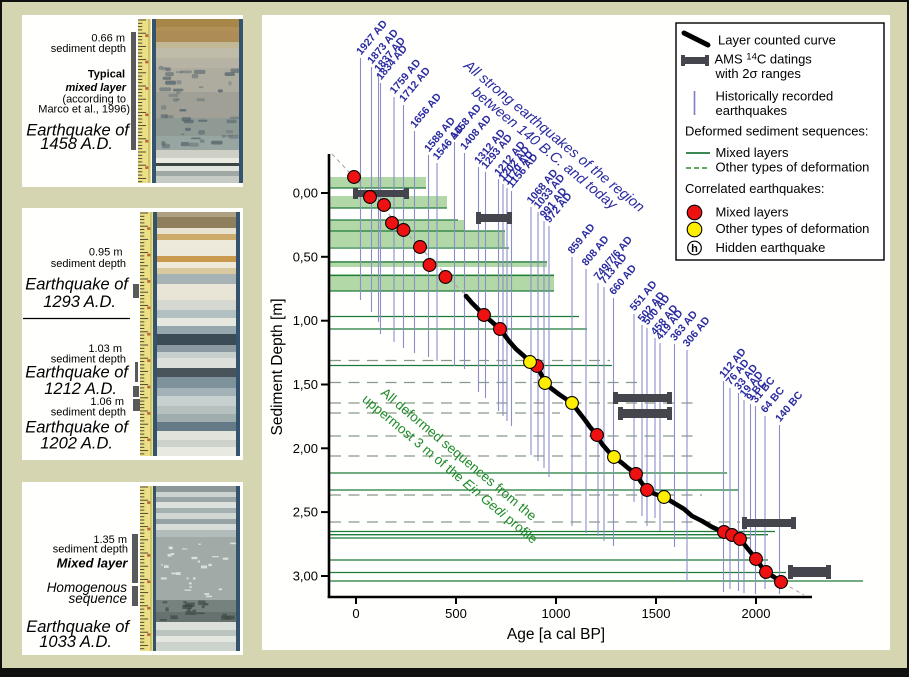 The height and width of the screenshot is (677, 909). Describe the element at coordinates (305, 256) in the screenshot. I see `svg-text: 0,50` at that location.